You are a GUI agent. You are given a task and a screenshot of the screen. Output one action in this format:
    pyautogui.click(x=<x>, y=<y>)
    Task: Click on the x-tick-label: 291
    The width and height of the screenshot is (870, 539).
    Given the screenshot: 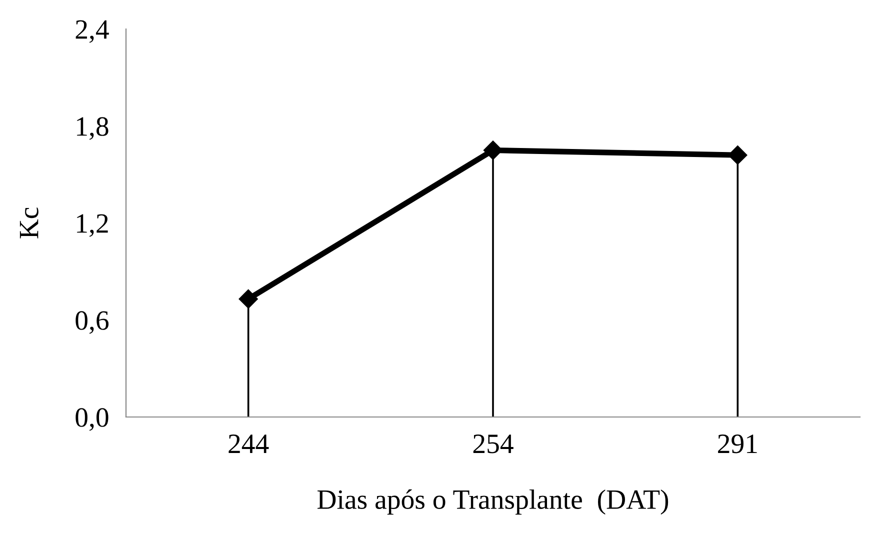 What is the action you would take?
    pyautogui.click(x=737, y=444)
    